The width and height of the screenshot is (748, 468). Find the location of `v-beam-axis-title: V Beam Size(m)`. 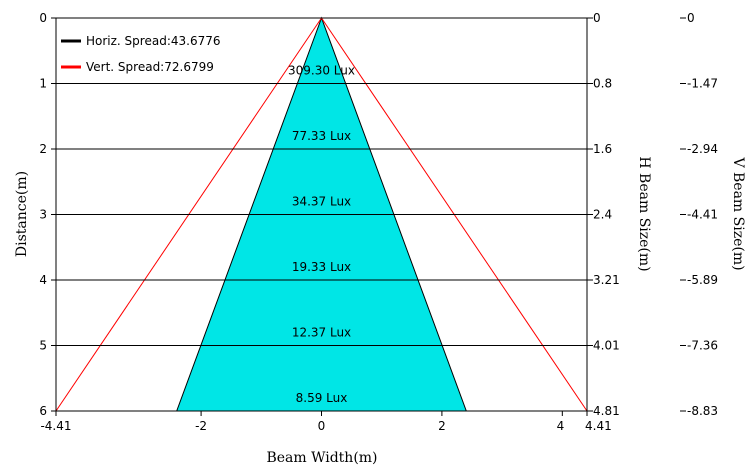

v-beam-axis-title: V Beam Size(m) is located at coordinates (738, 213).